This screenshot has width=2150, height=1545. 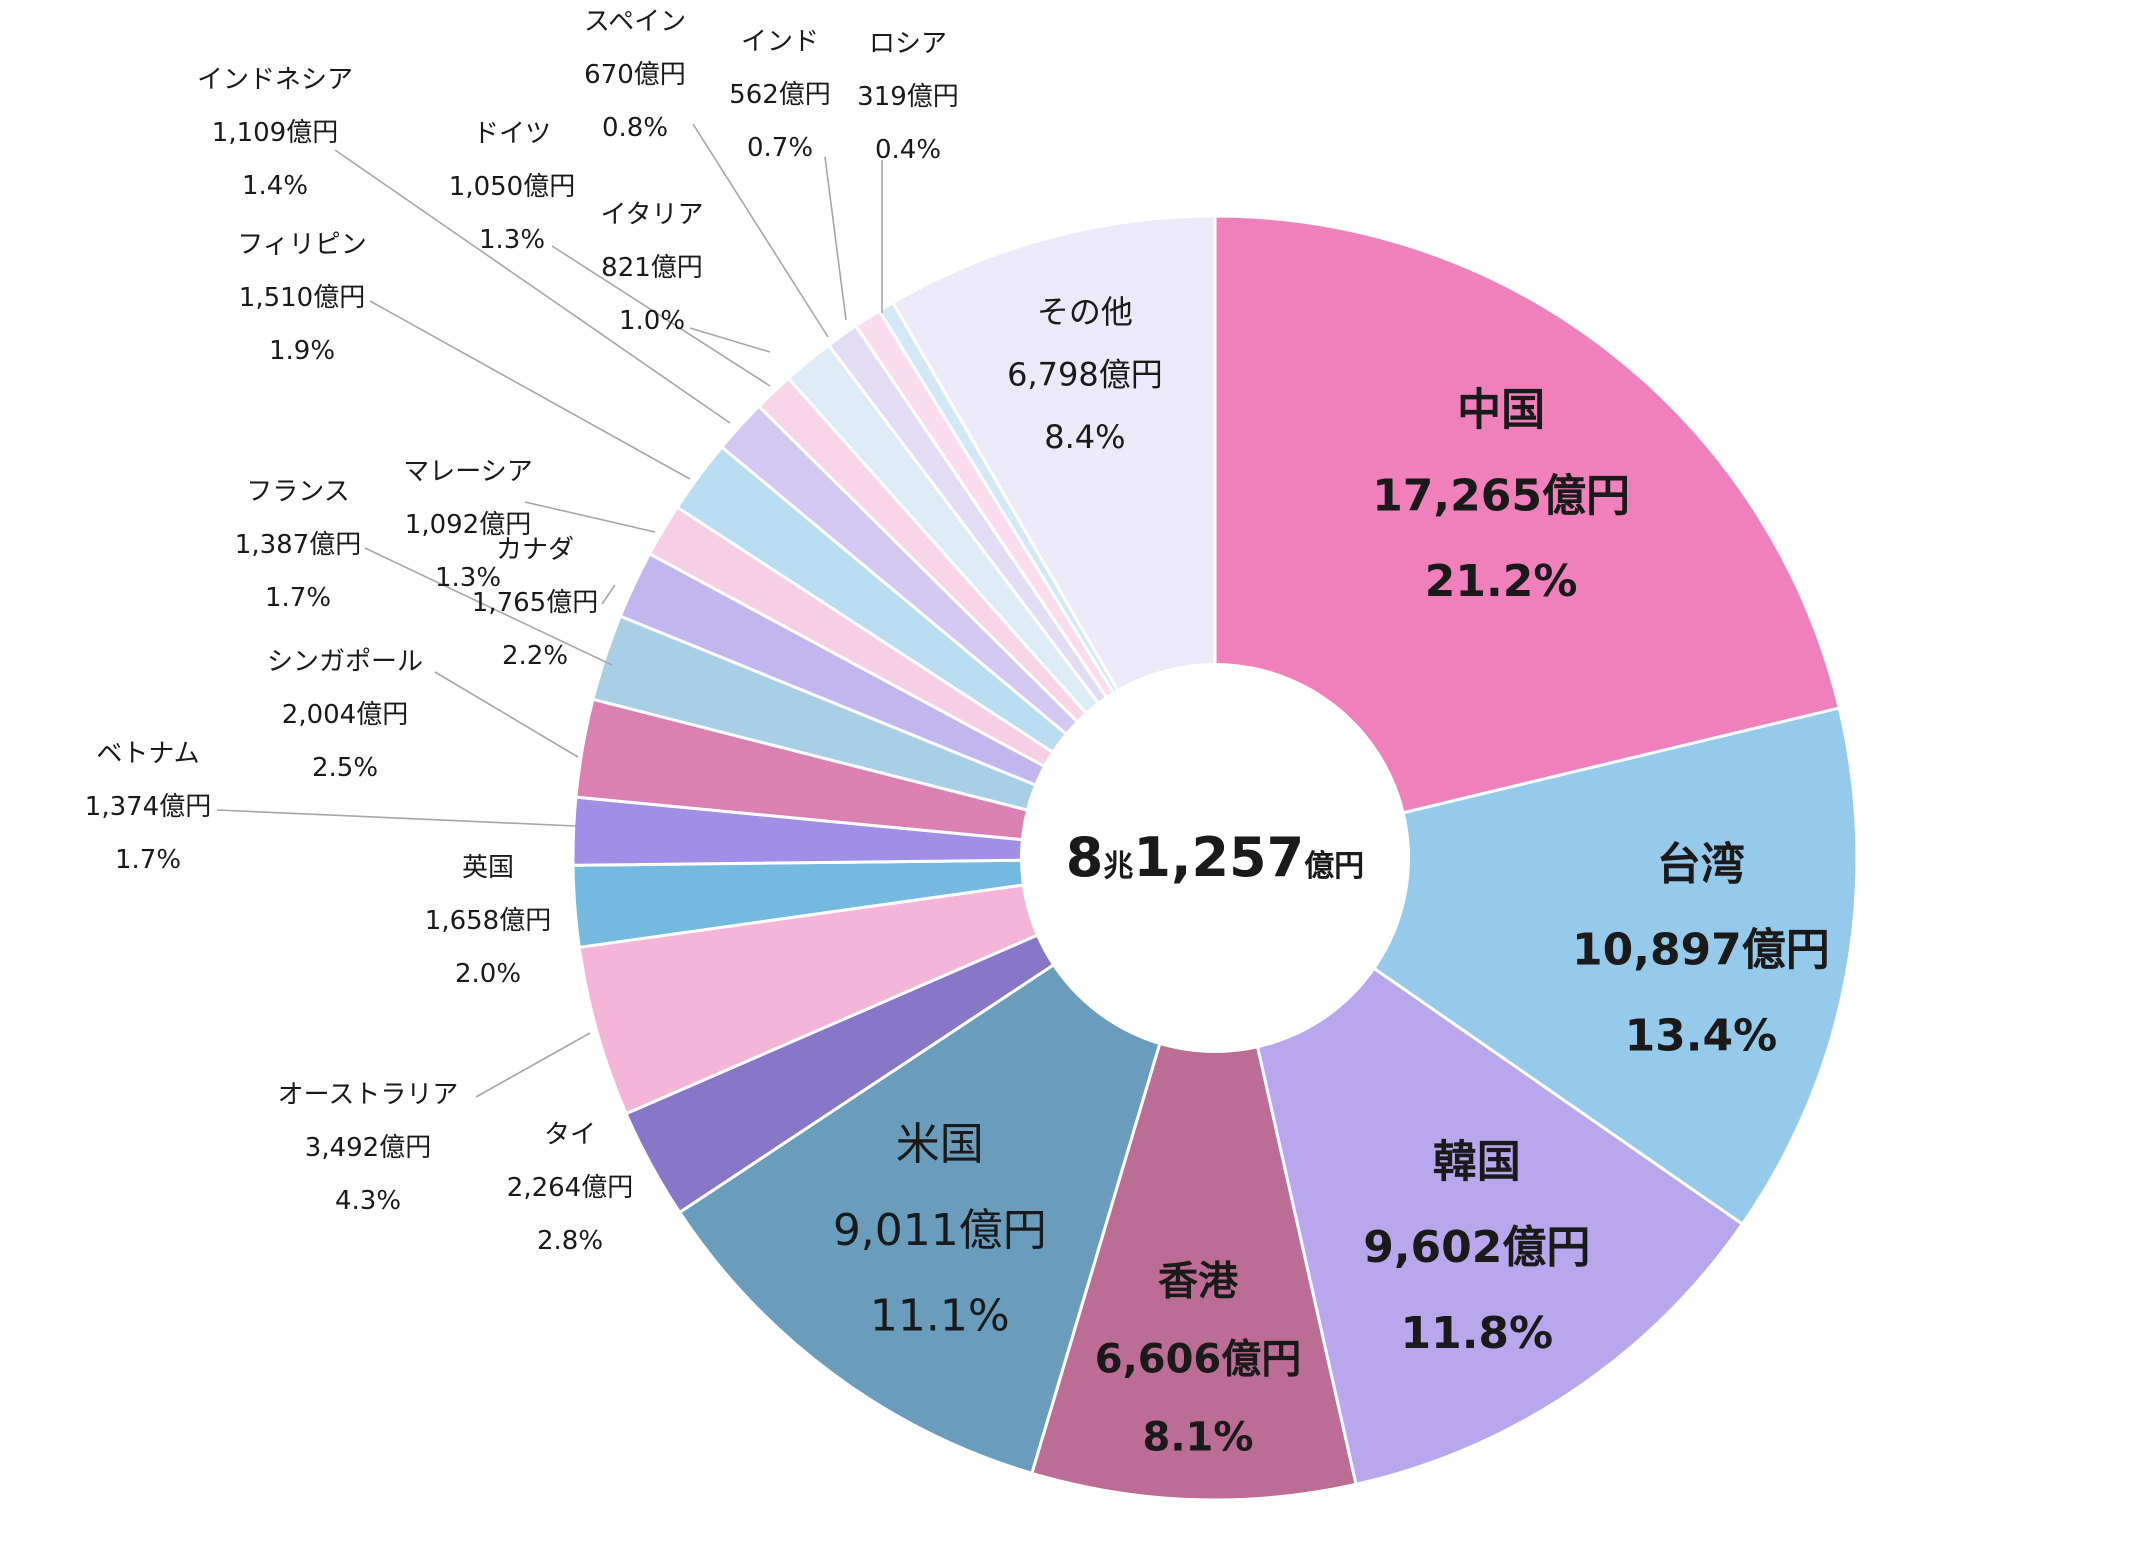 I want to click on slice-ドイツ-leader-line, so click(x=661, y=316).